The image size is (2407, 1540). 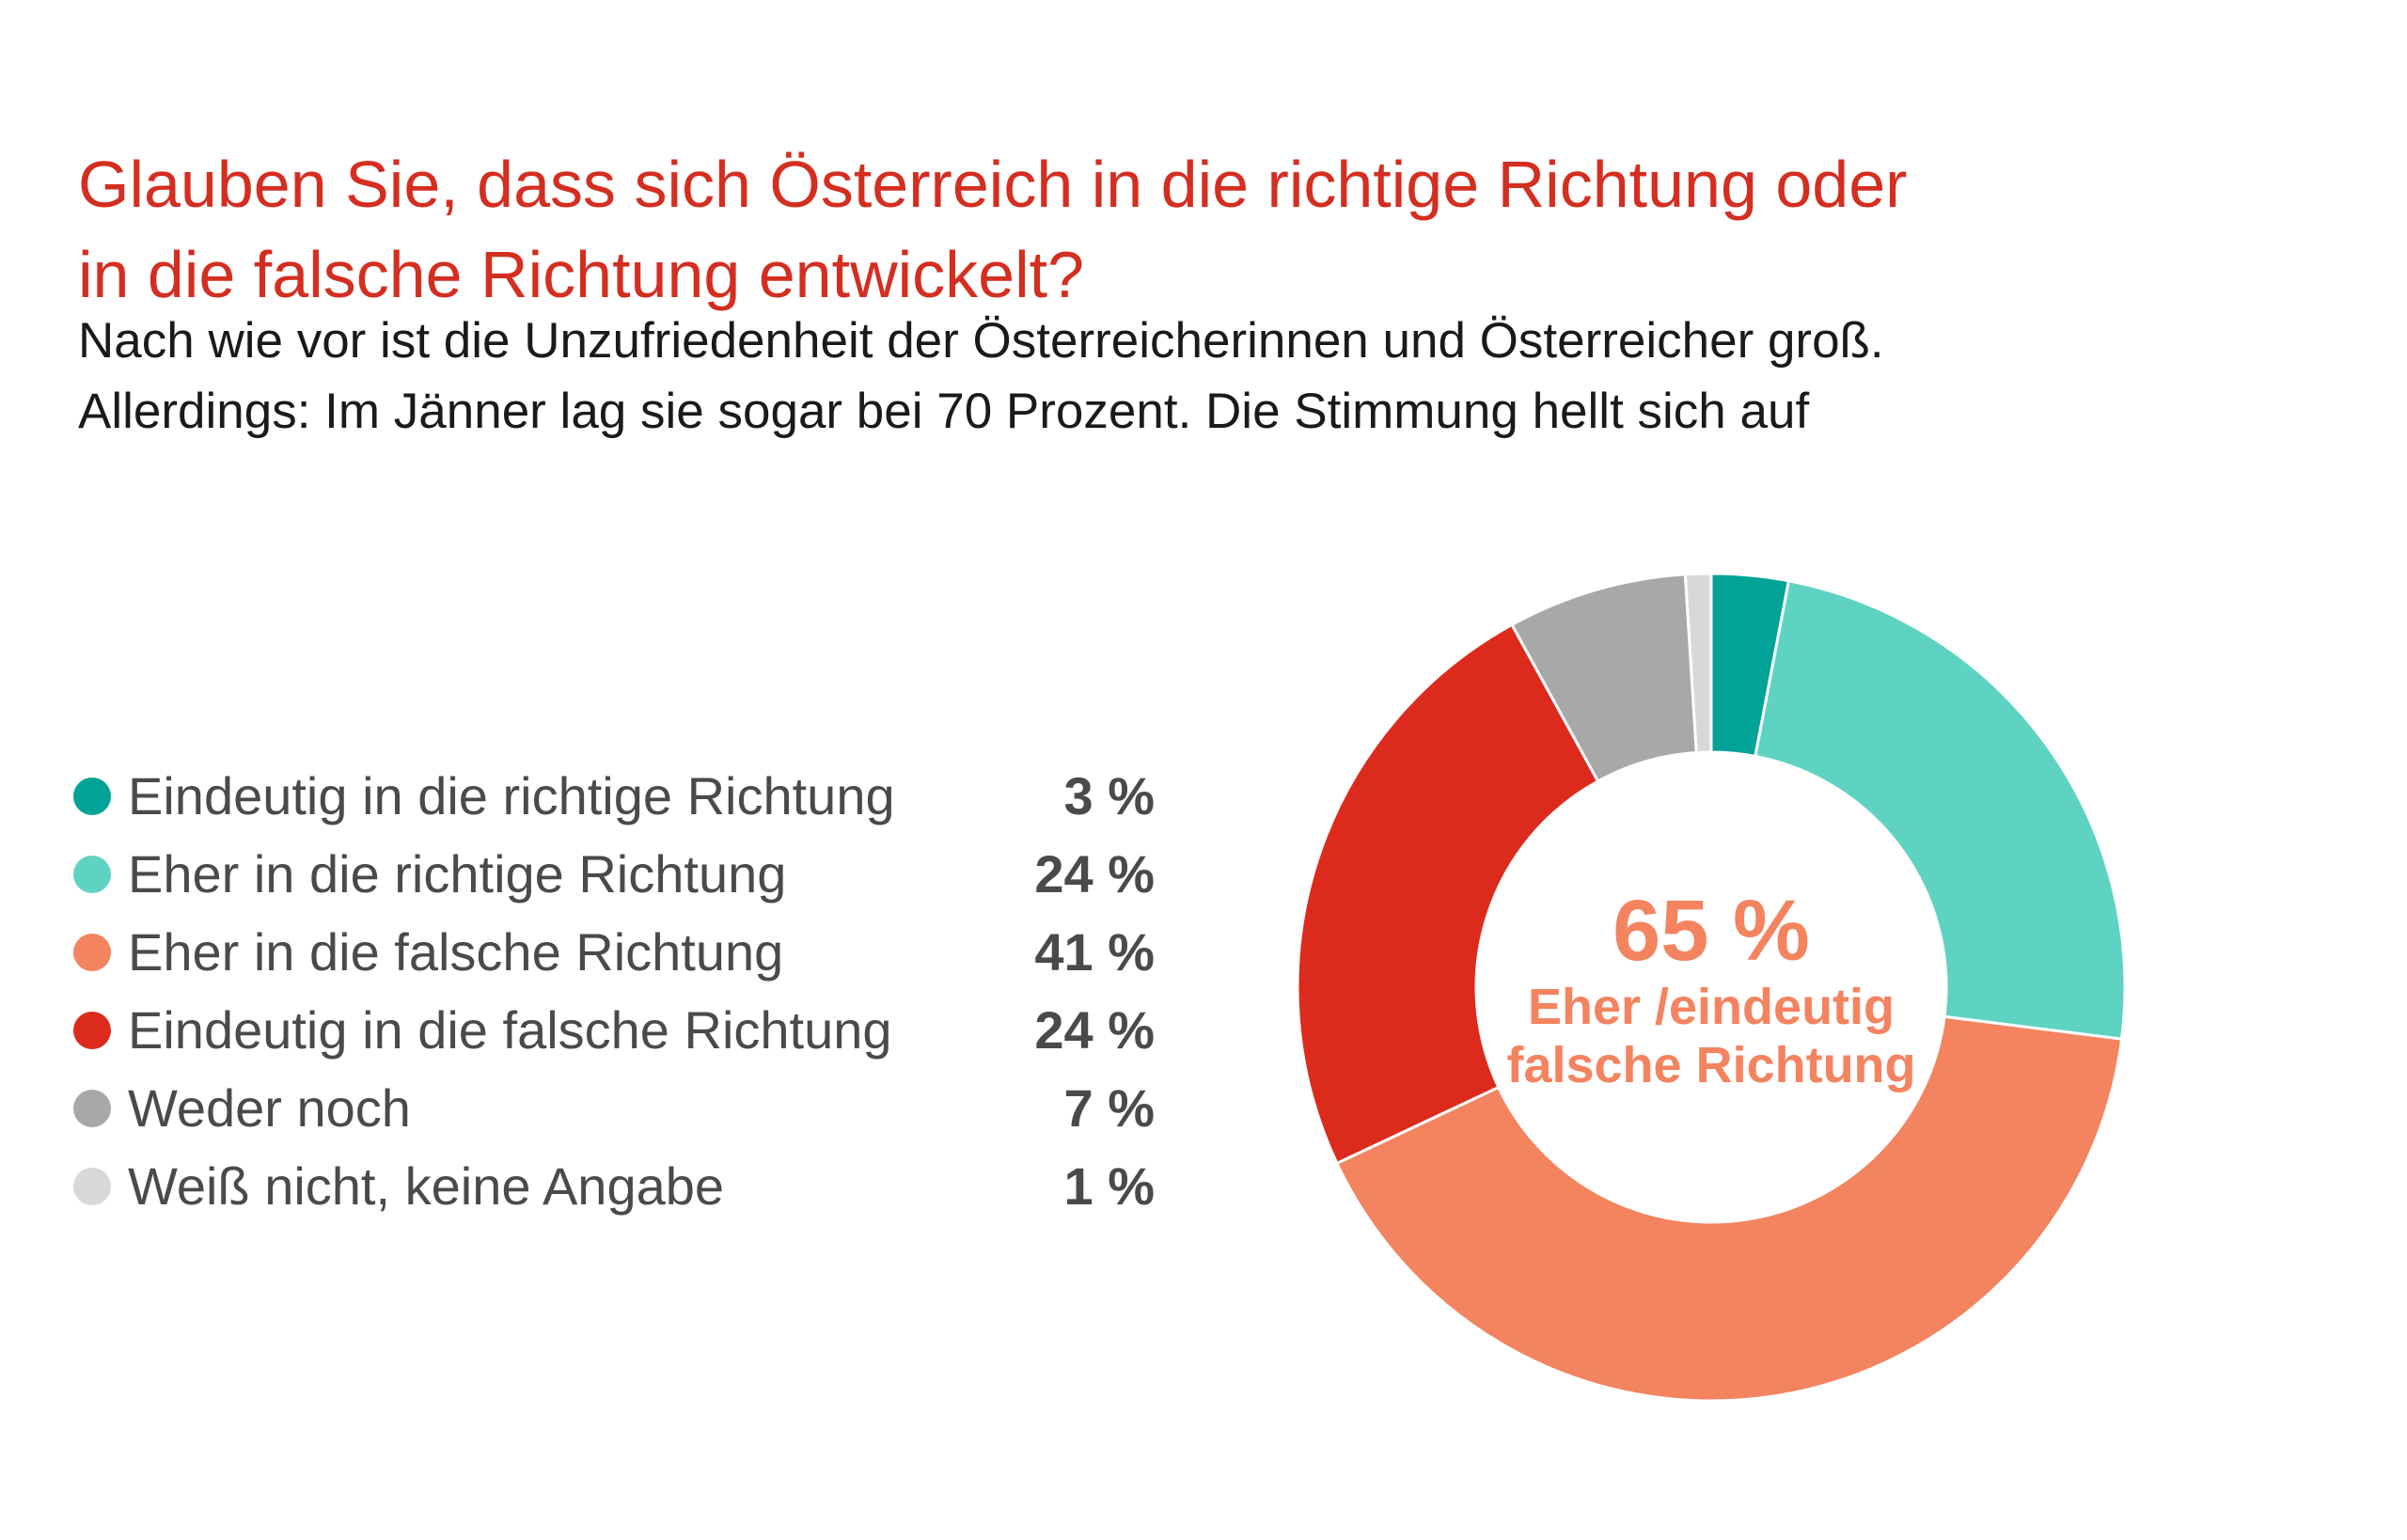 What do you see at coordinates (1698, 663) in the screenshot?
I see `donut-slice-weiss-nicht` at bounding box center [1698, 663].